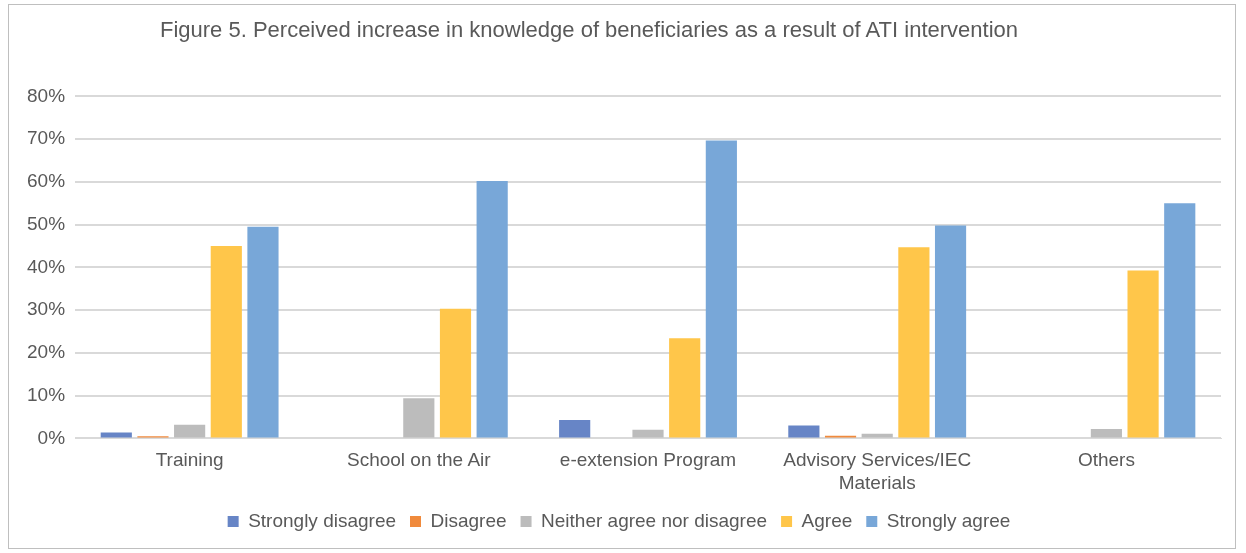  I want to click on x-tick-label: Advisory Services/IEC Materials, so click(877, 471).